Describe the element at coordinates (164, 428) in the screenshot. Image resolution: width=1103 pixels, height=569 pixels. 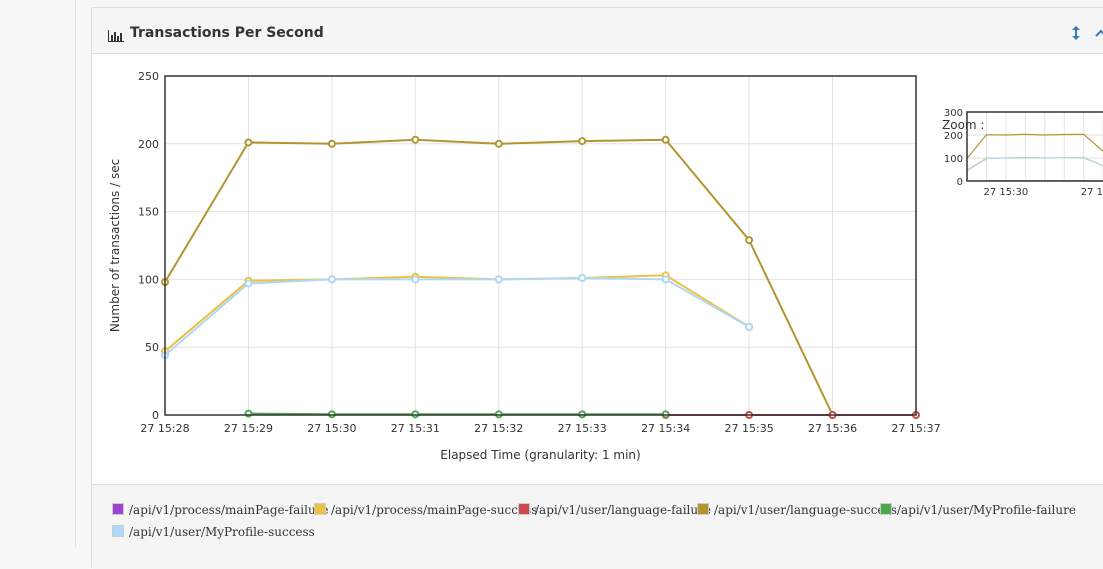
I see `x-tick-label: 27 15:28` at that location.